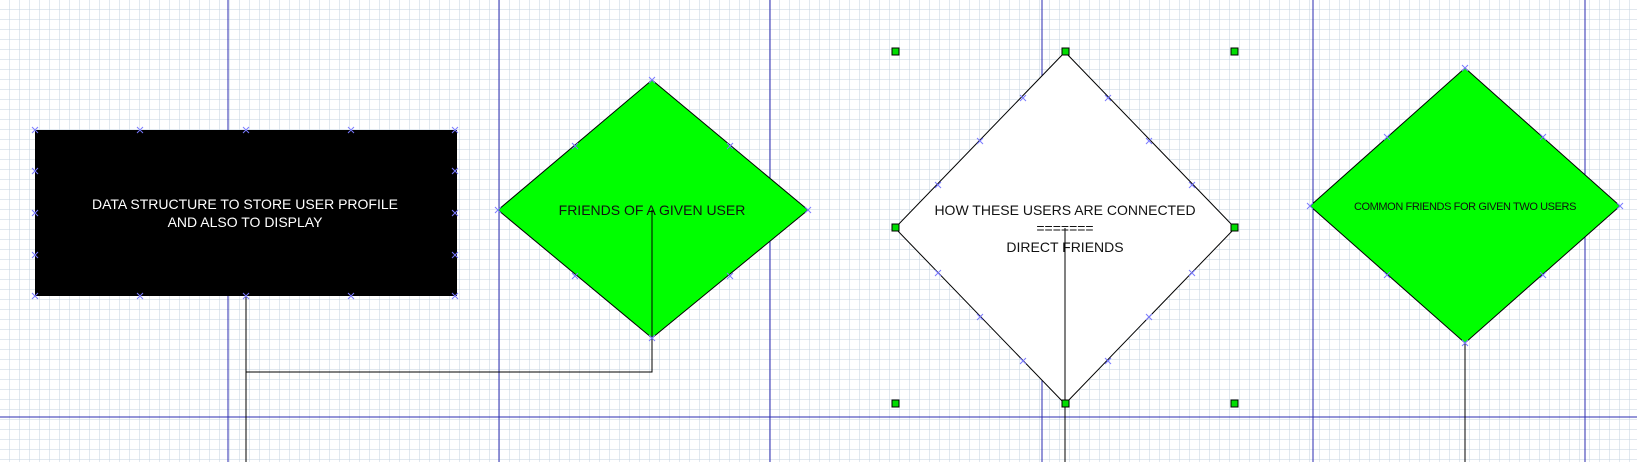  I want to click on rect-label-line1: DATA STRUCTURE TO STORE USER PROFILE, so click(245, 204).